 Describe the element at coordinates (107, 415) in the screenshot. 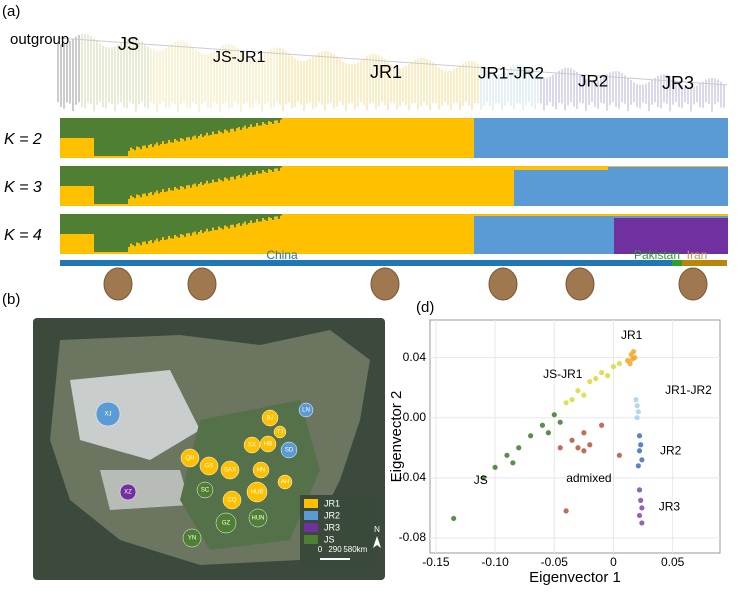

I see `site-label: XJ` at that location.